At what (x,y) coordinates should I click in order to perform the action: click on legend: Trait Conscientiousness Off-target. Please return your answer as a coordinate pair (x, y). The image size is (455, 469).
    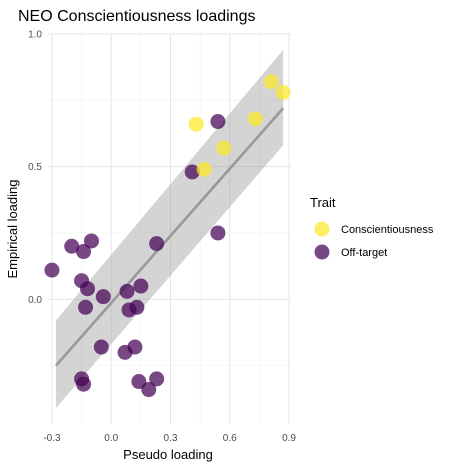
    Looking at the image, I should click on (372, 227).